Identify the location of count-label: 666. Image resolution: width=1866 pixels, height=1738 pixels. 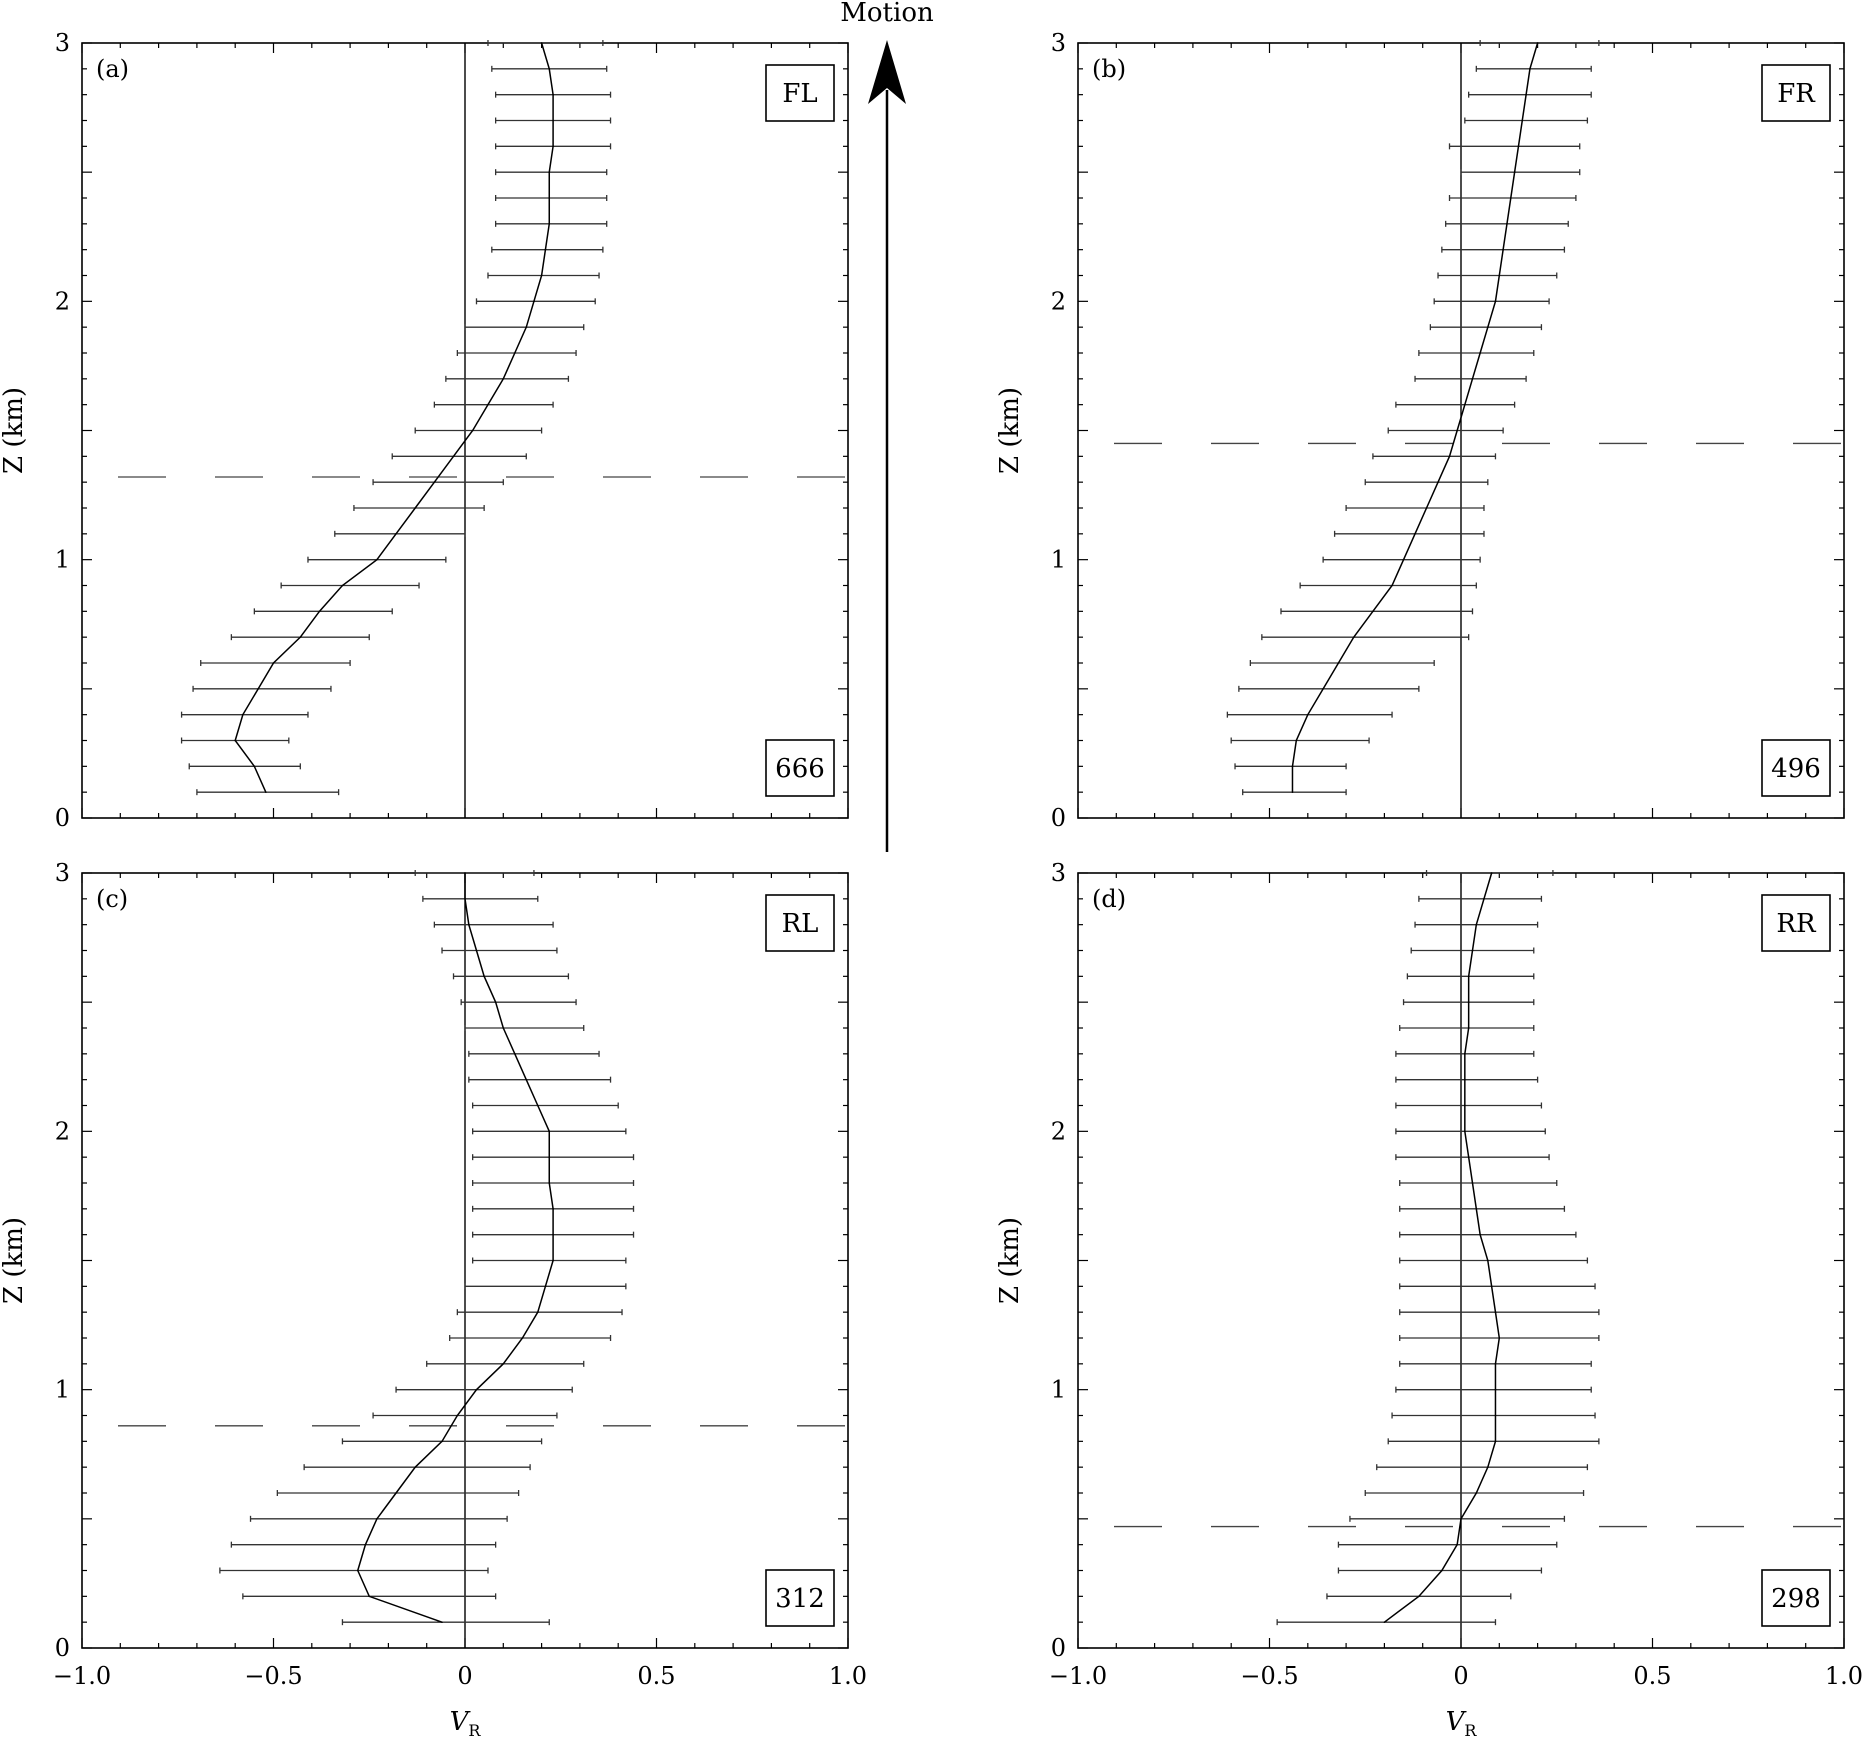
(800, 769).